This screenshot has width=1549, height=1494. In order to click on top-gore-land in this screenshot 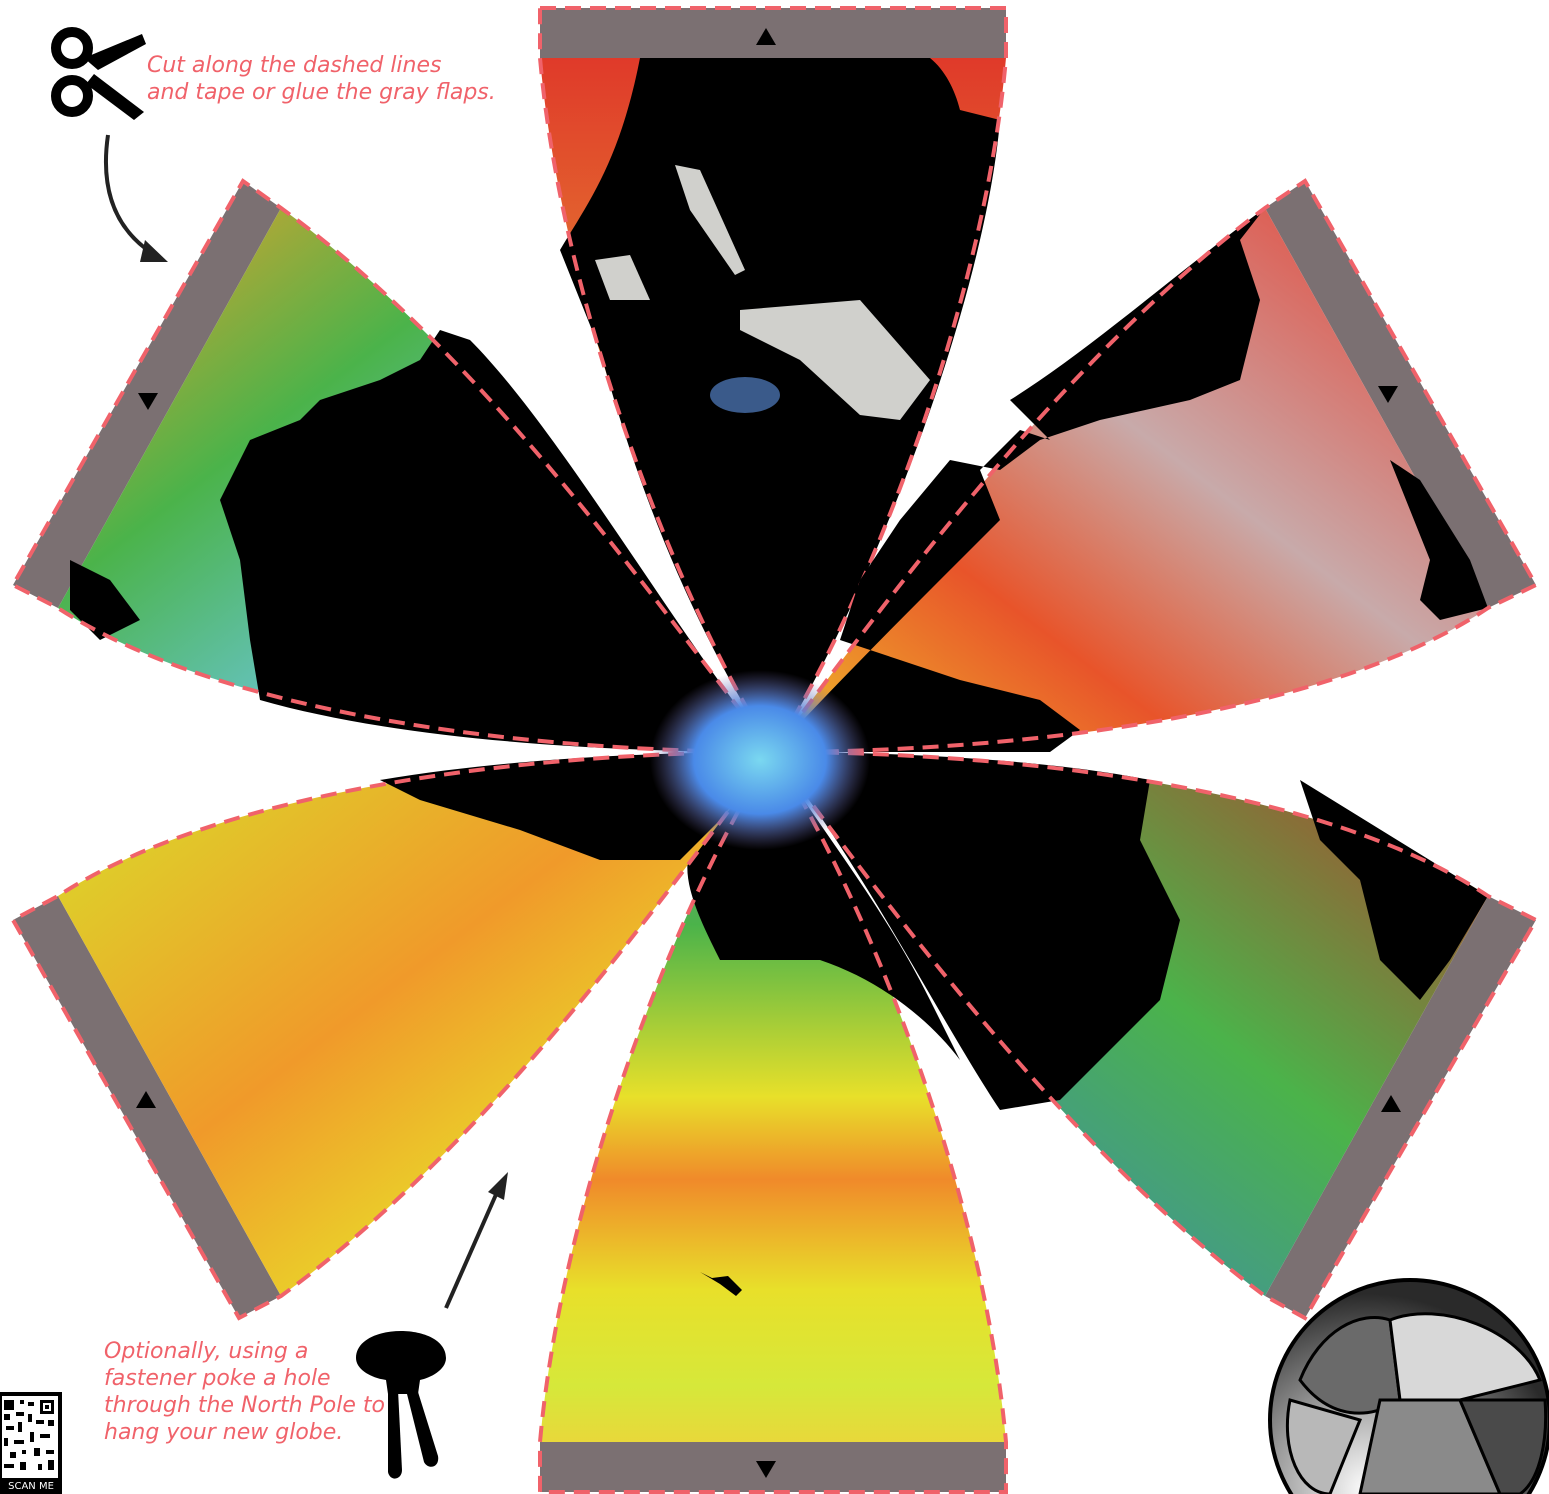, I will do `click(780, 405)`.